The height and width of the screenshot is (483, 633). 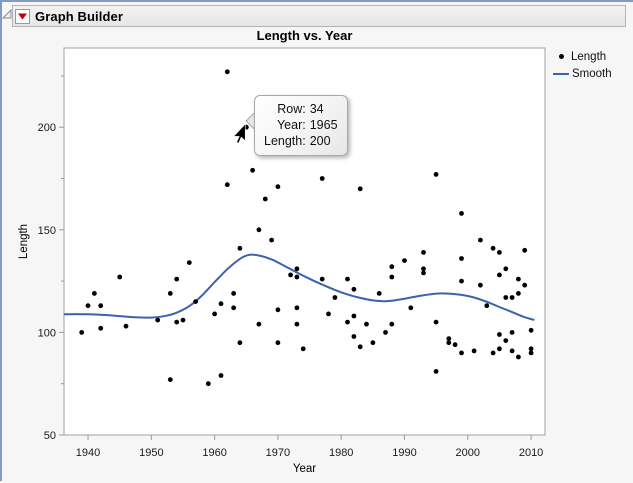 What do you see at coordinates (24, 241) in the screenshot?
I see `y-axis-title: Length` at bounding box center [24, 241].